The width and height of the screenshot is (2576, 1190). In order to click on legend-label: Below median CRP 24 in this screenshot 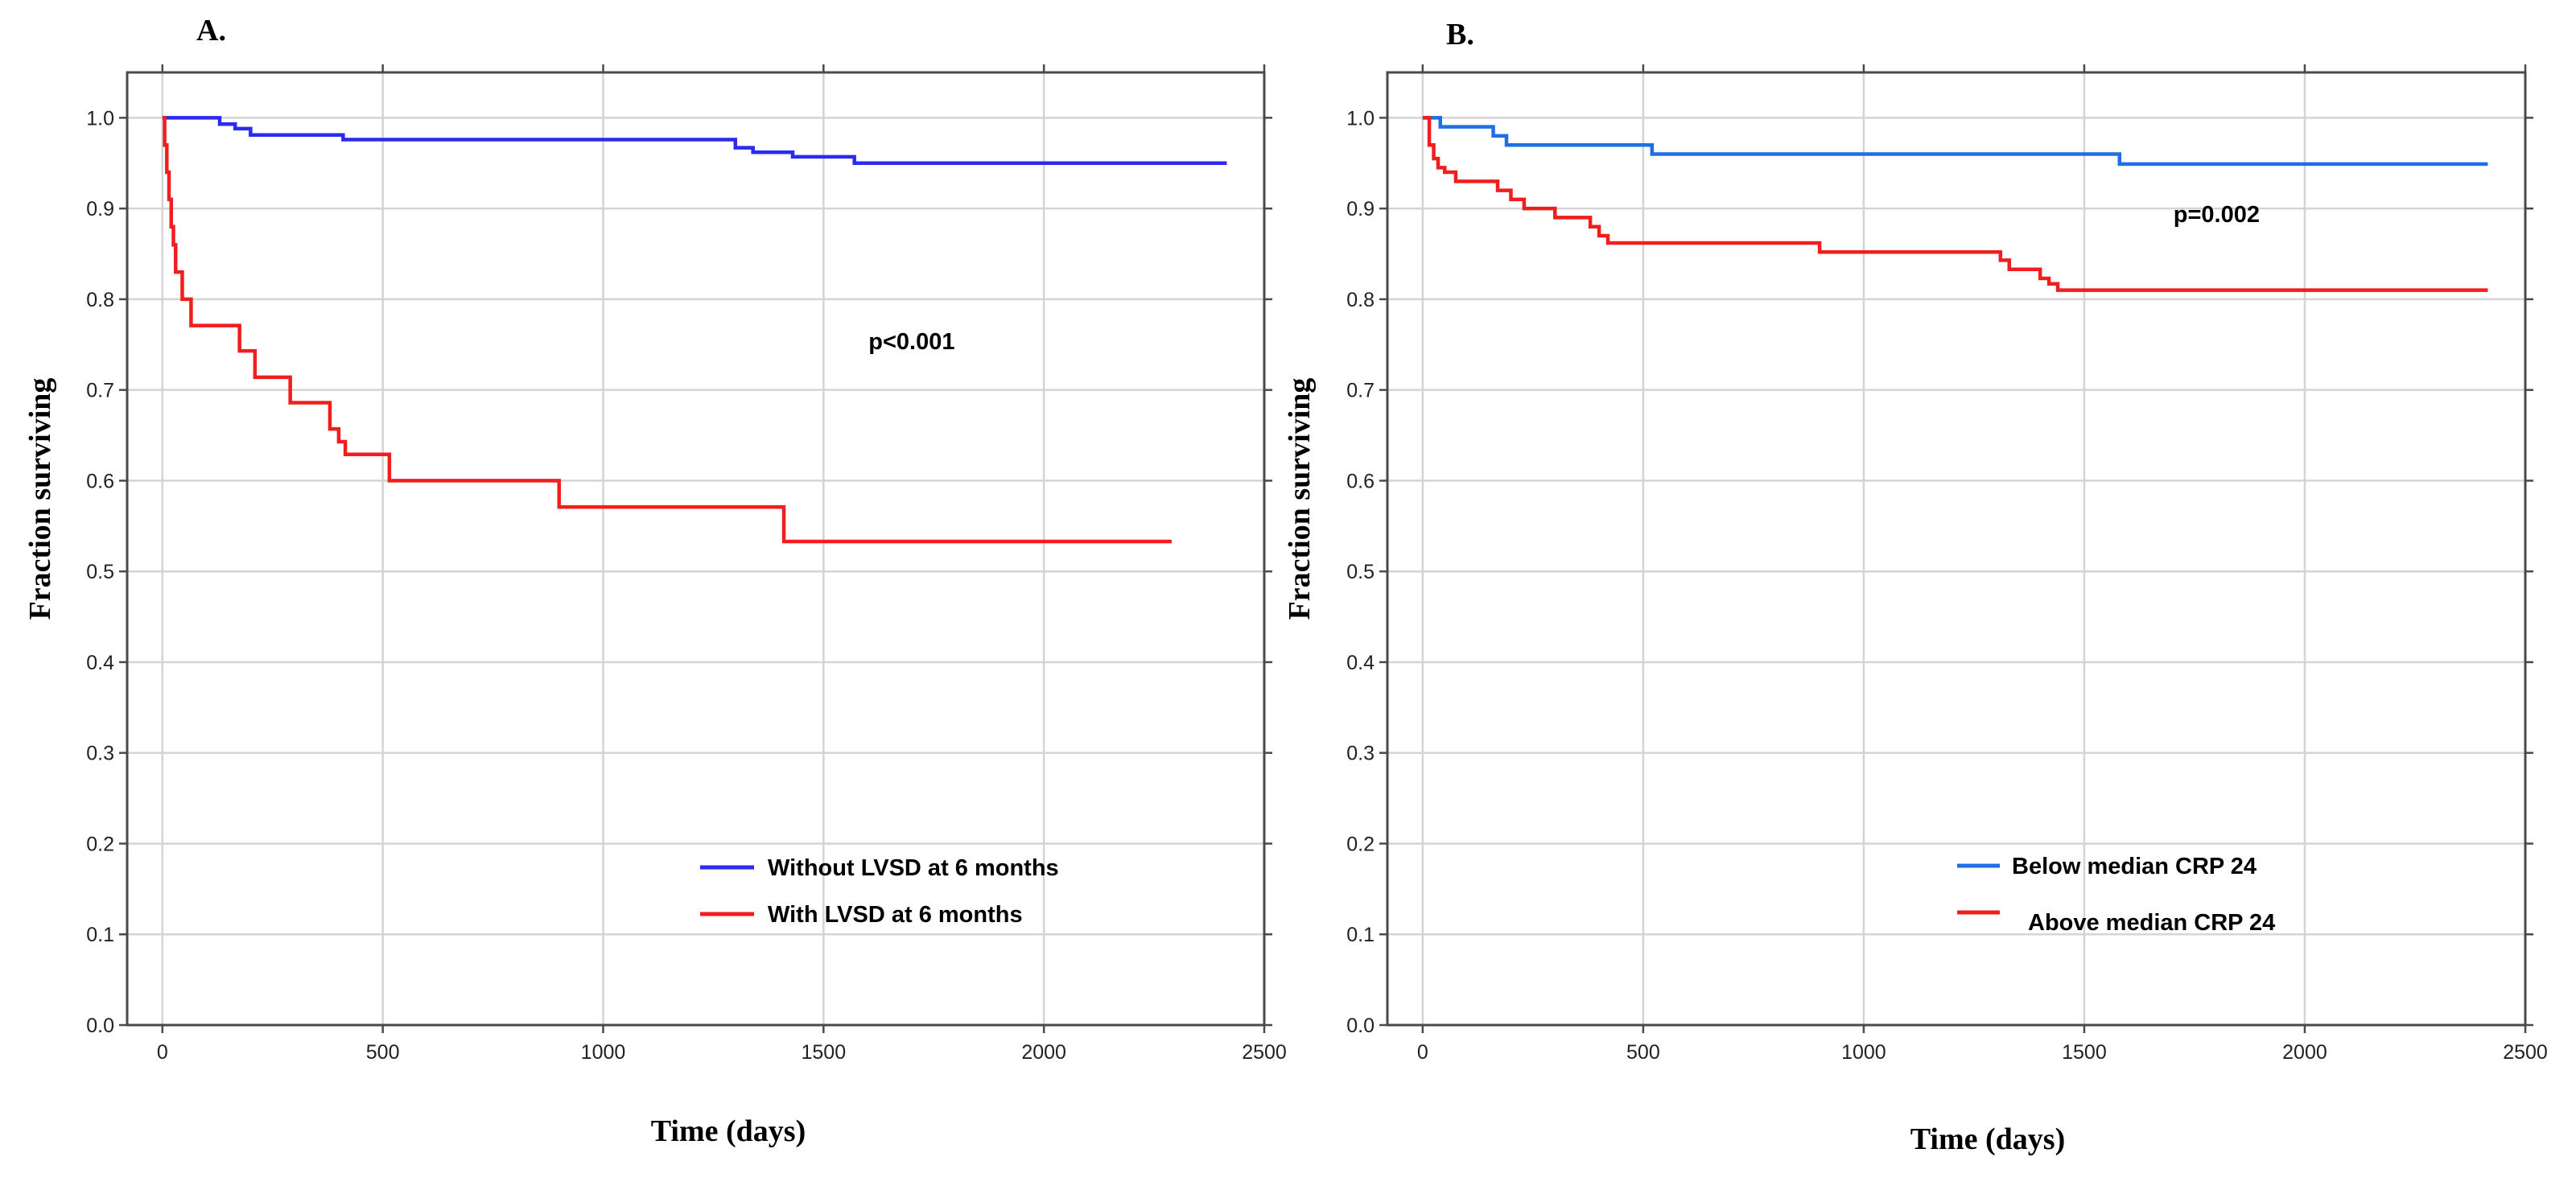, I will do `click(2134, 866)`.